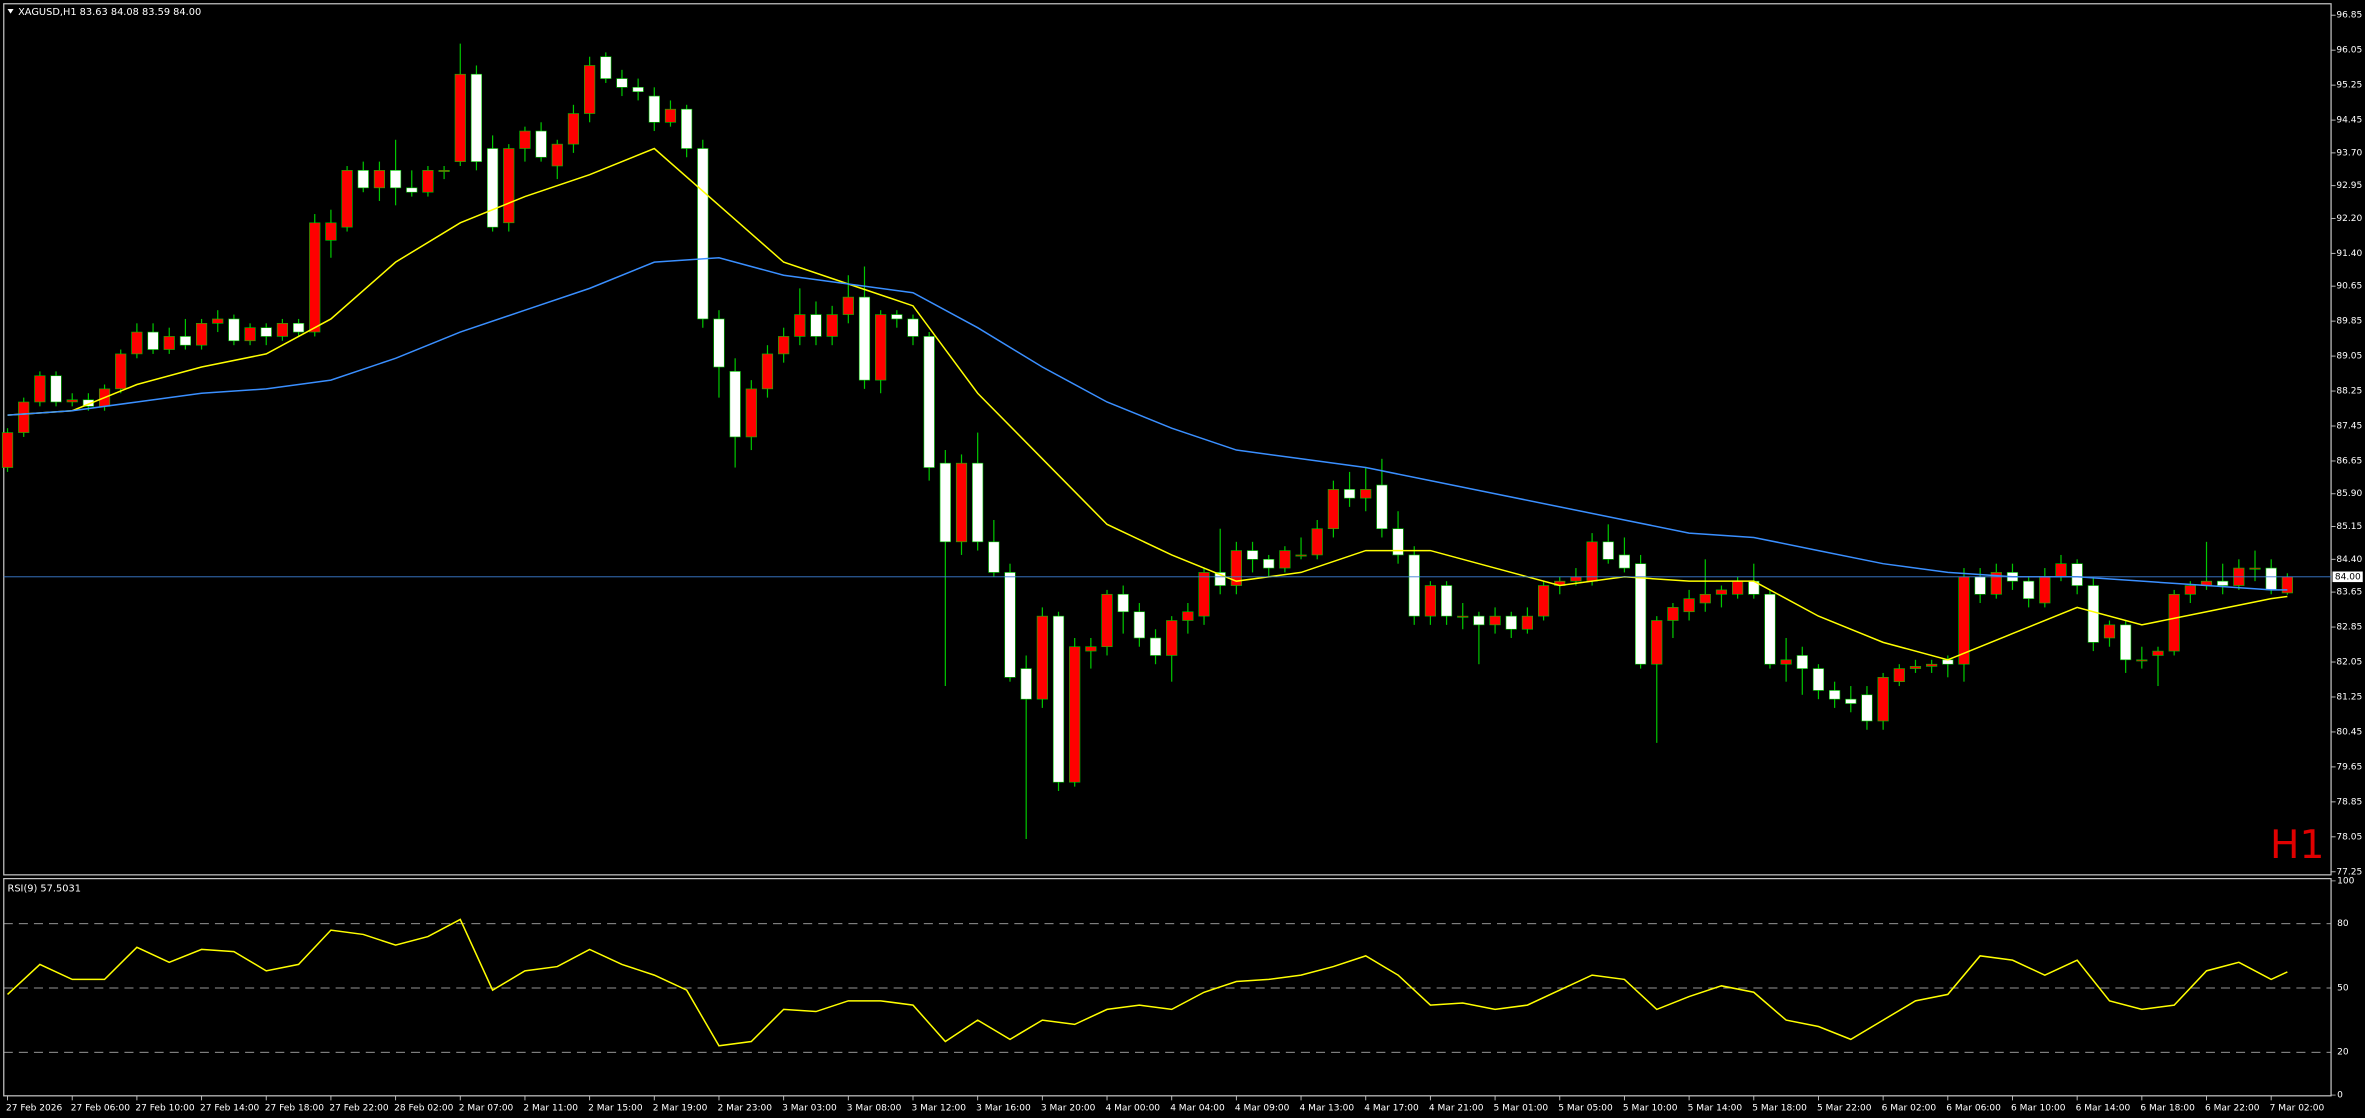  What do you see at coordinates (10, 11) in the screenshot?
I see `menu-triangle` at bounding box center [10, 11].